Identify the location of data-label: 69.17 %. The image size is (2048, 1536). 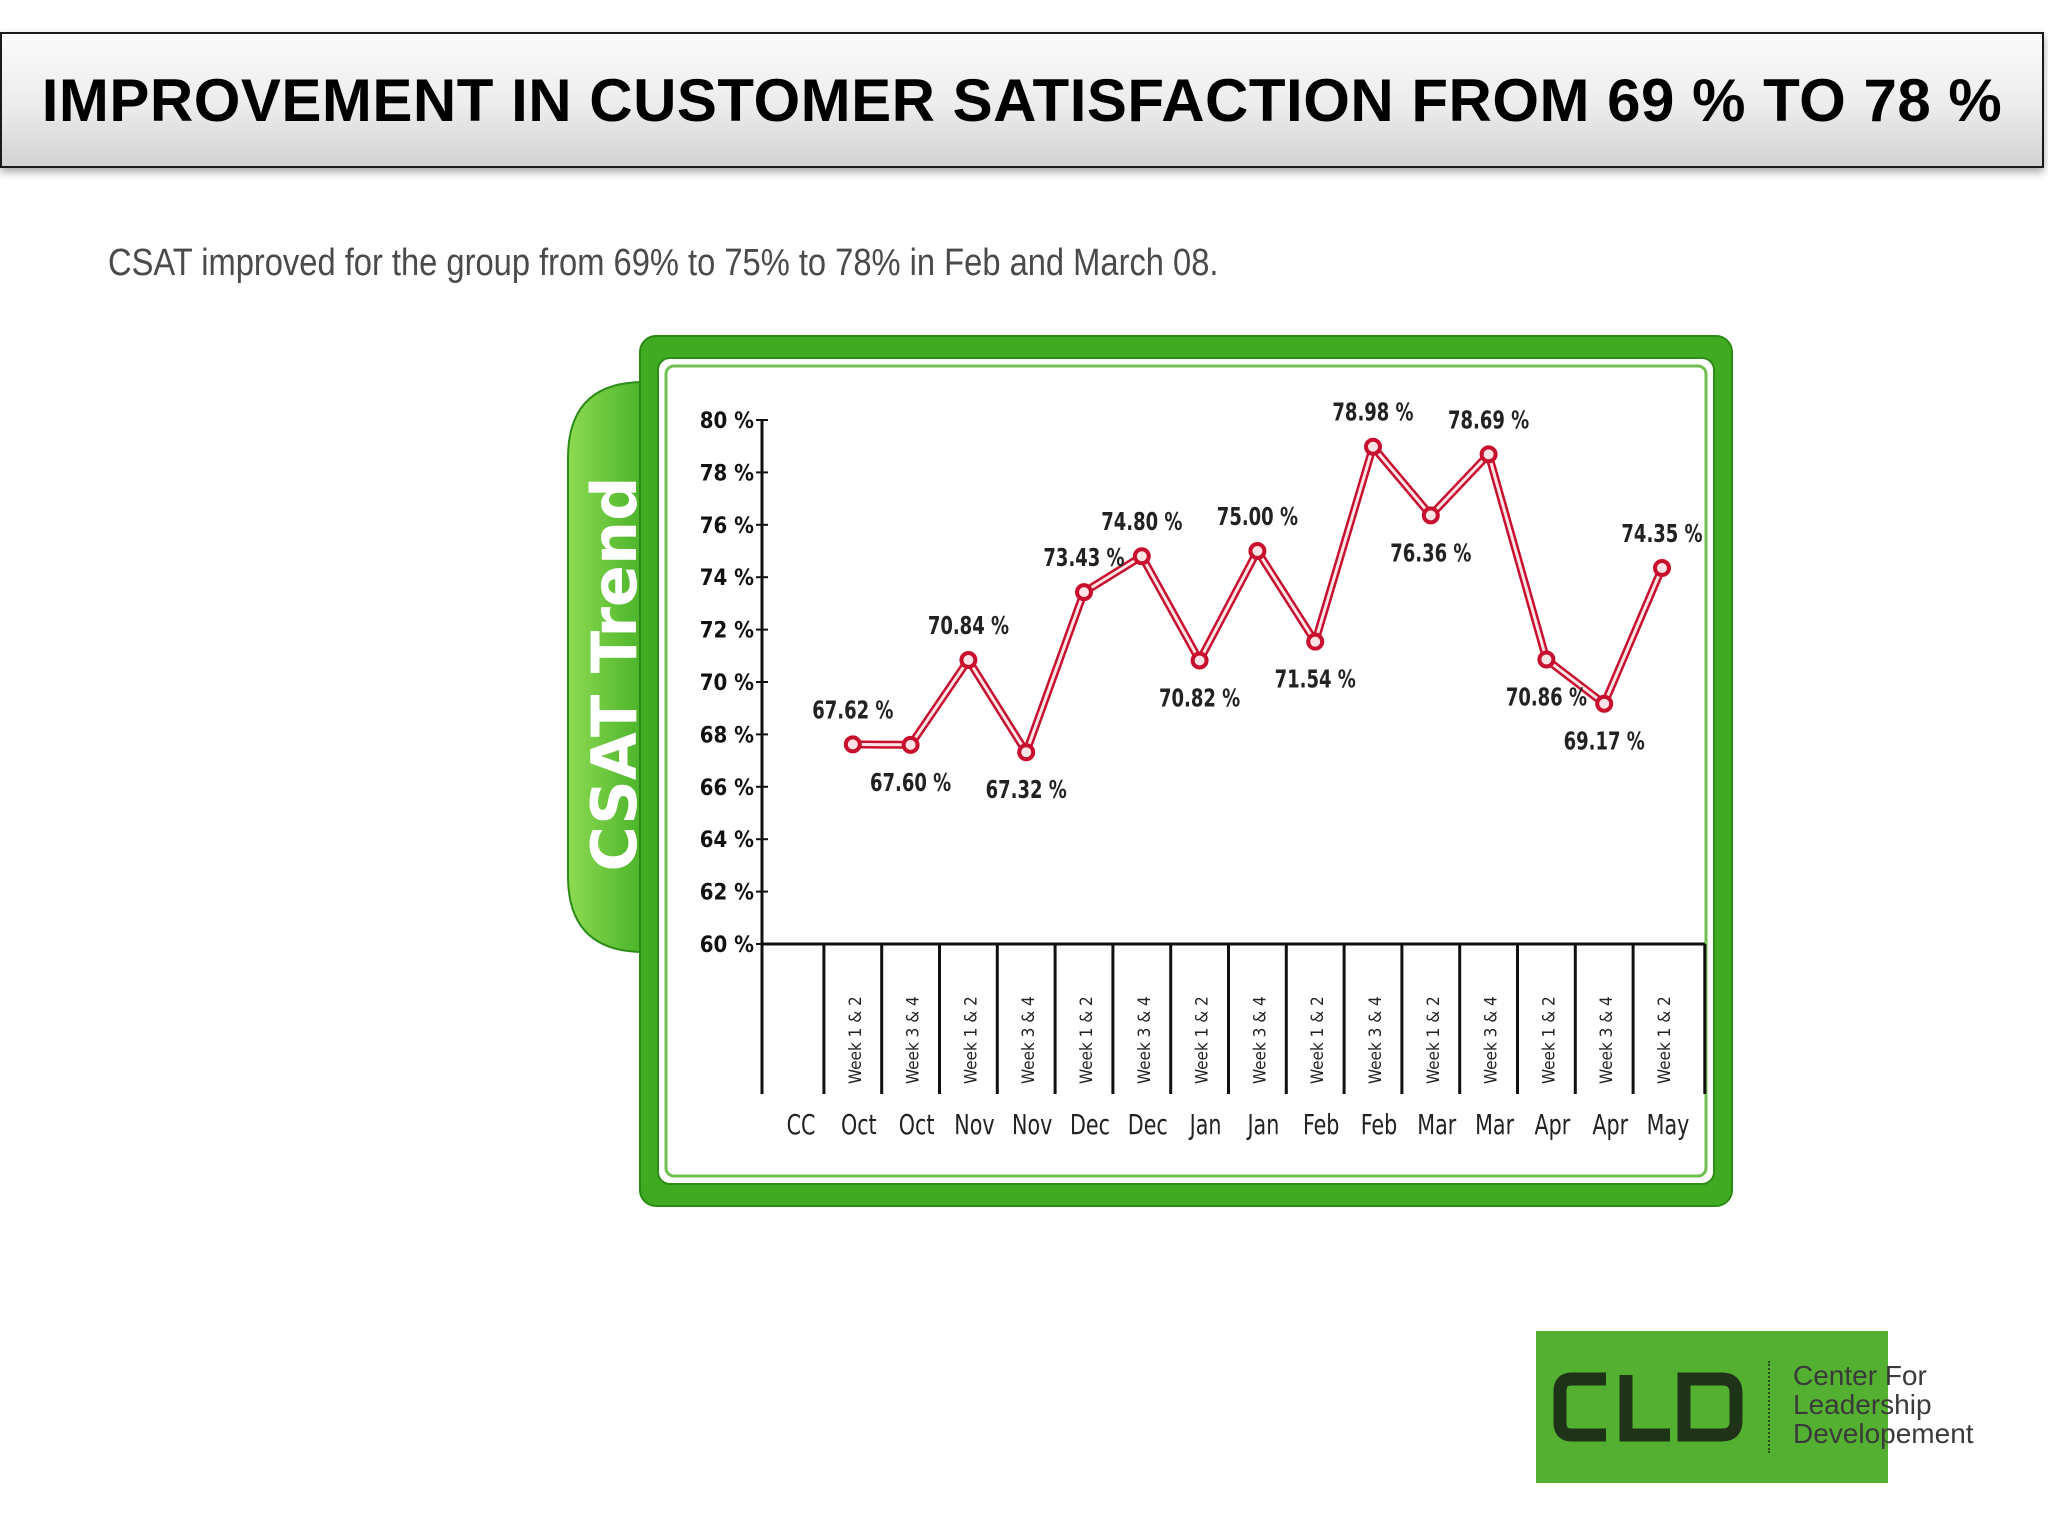
(1604, 742).